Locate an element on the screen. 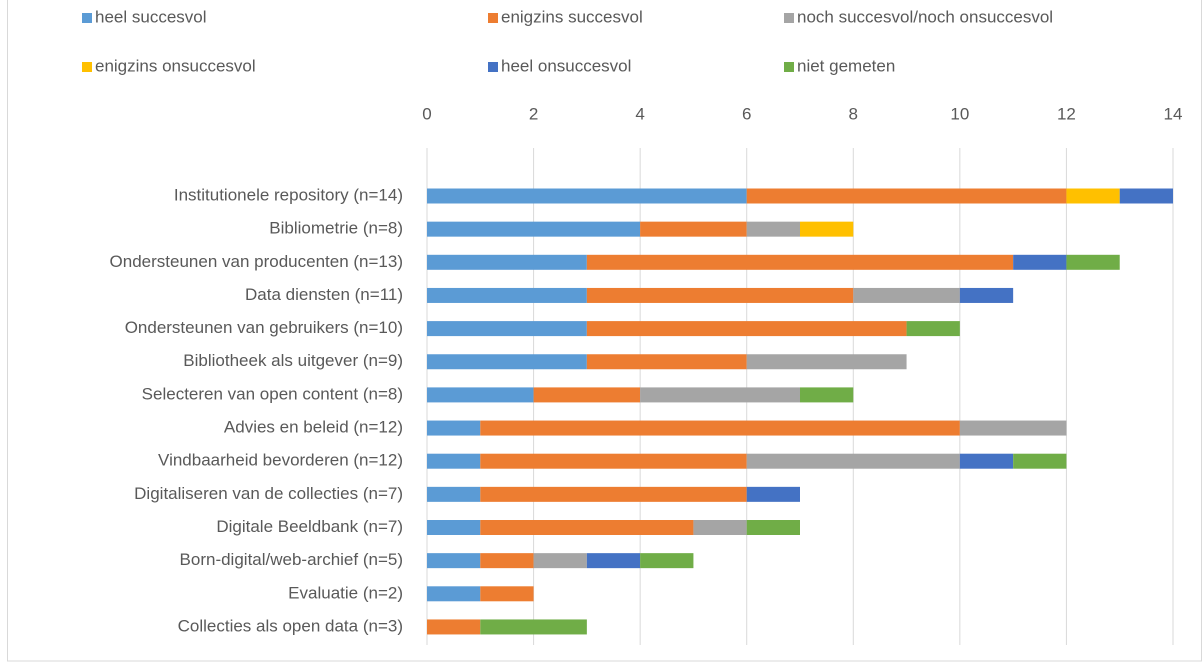 This screenshot has width=1203, height=668. y-tick-label: Data diensten (n=11) is located at coordinates (324, 294).